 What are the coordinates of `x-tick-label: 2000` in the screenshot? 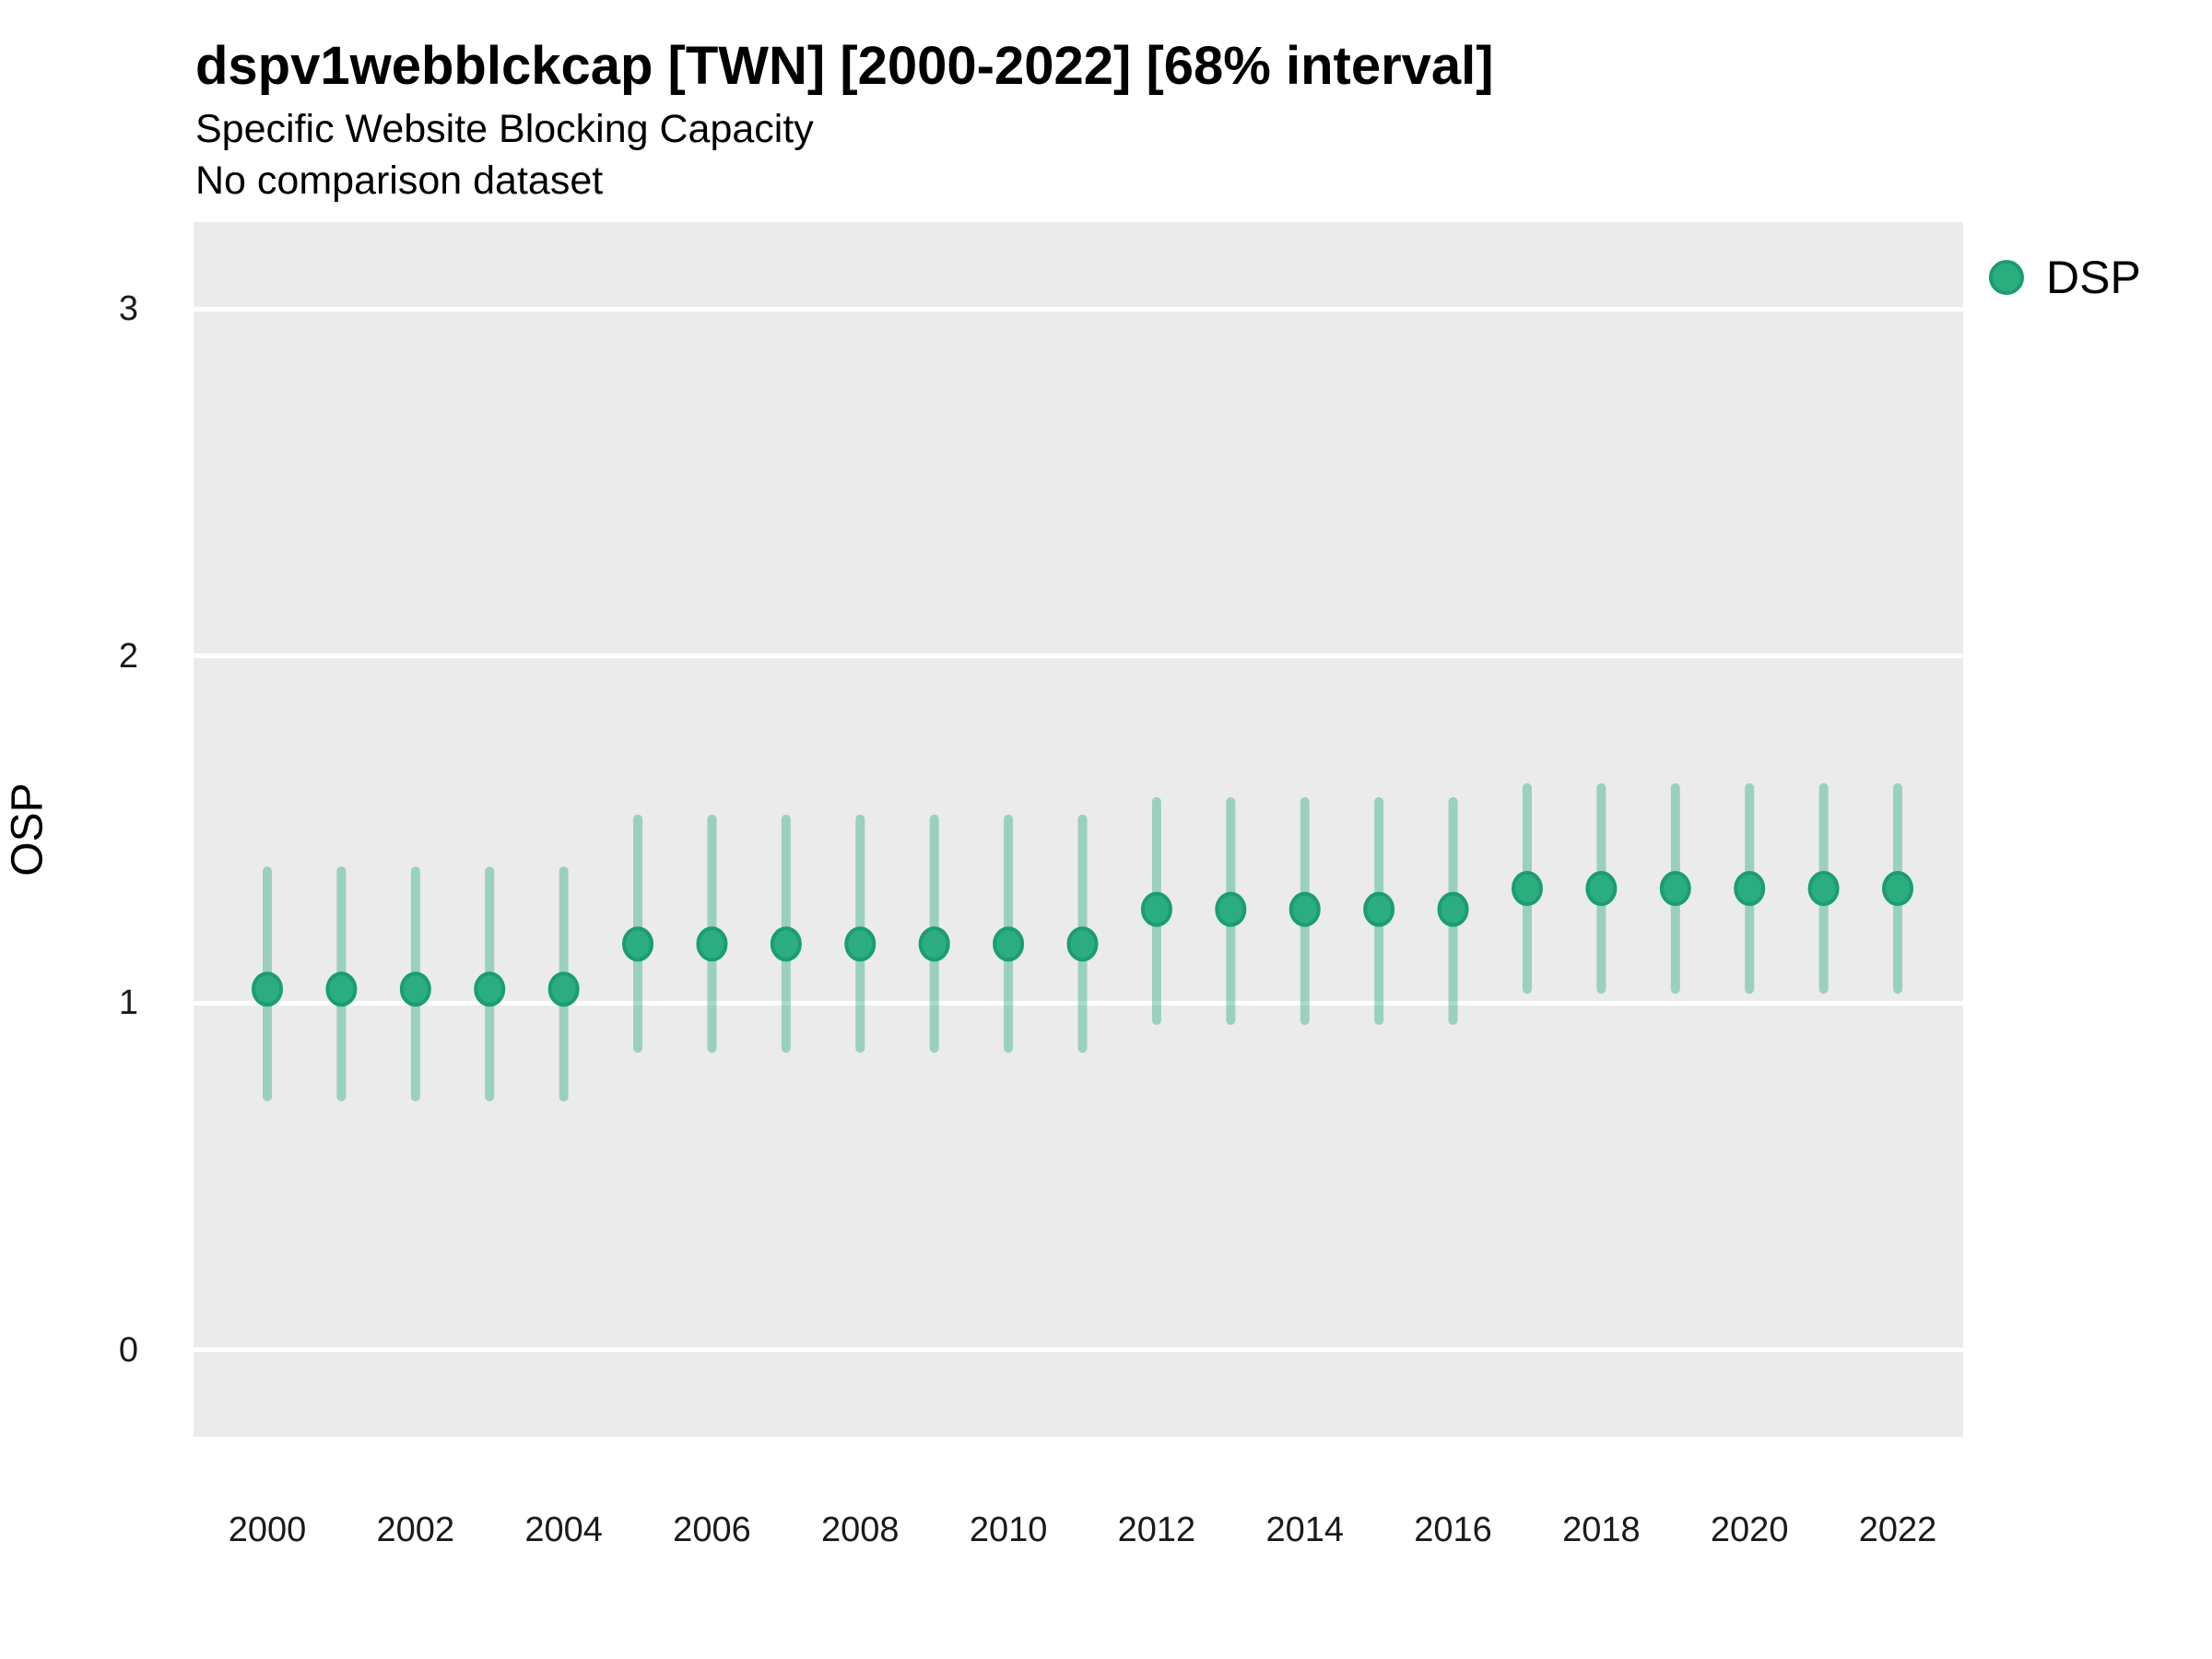 It's located at (267, 1530).